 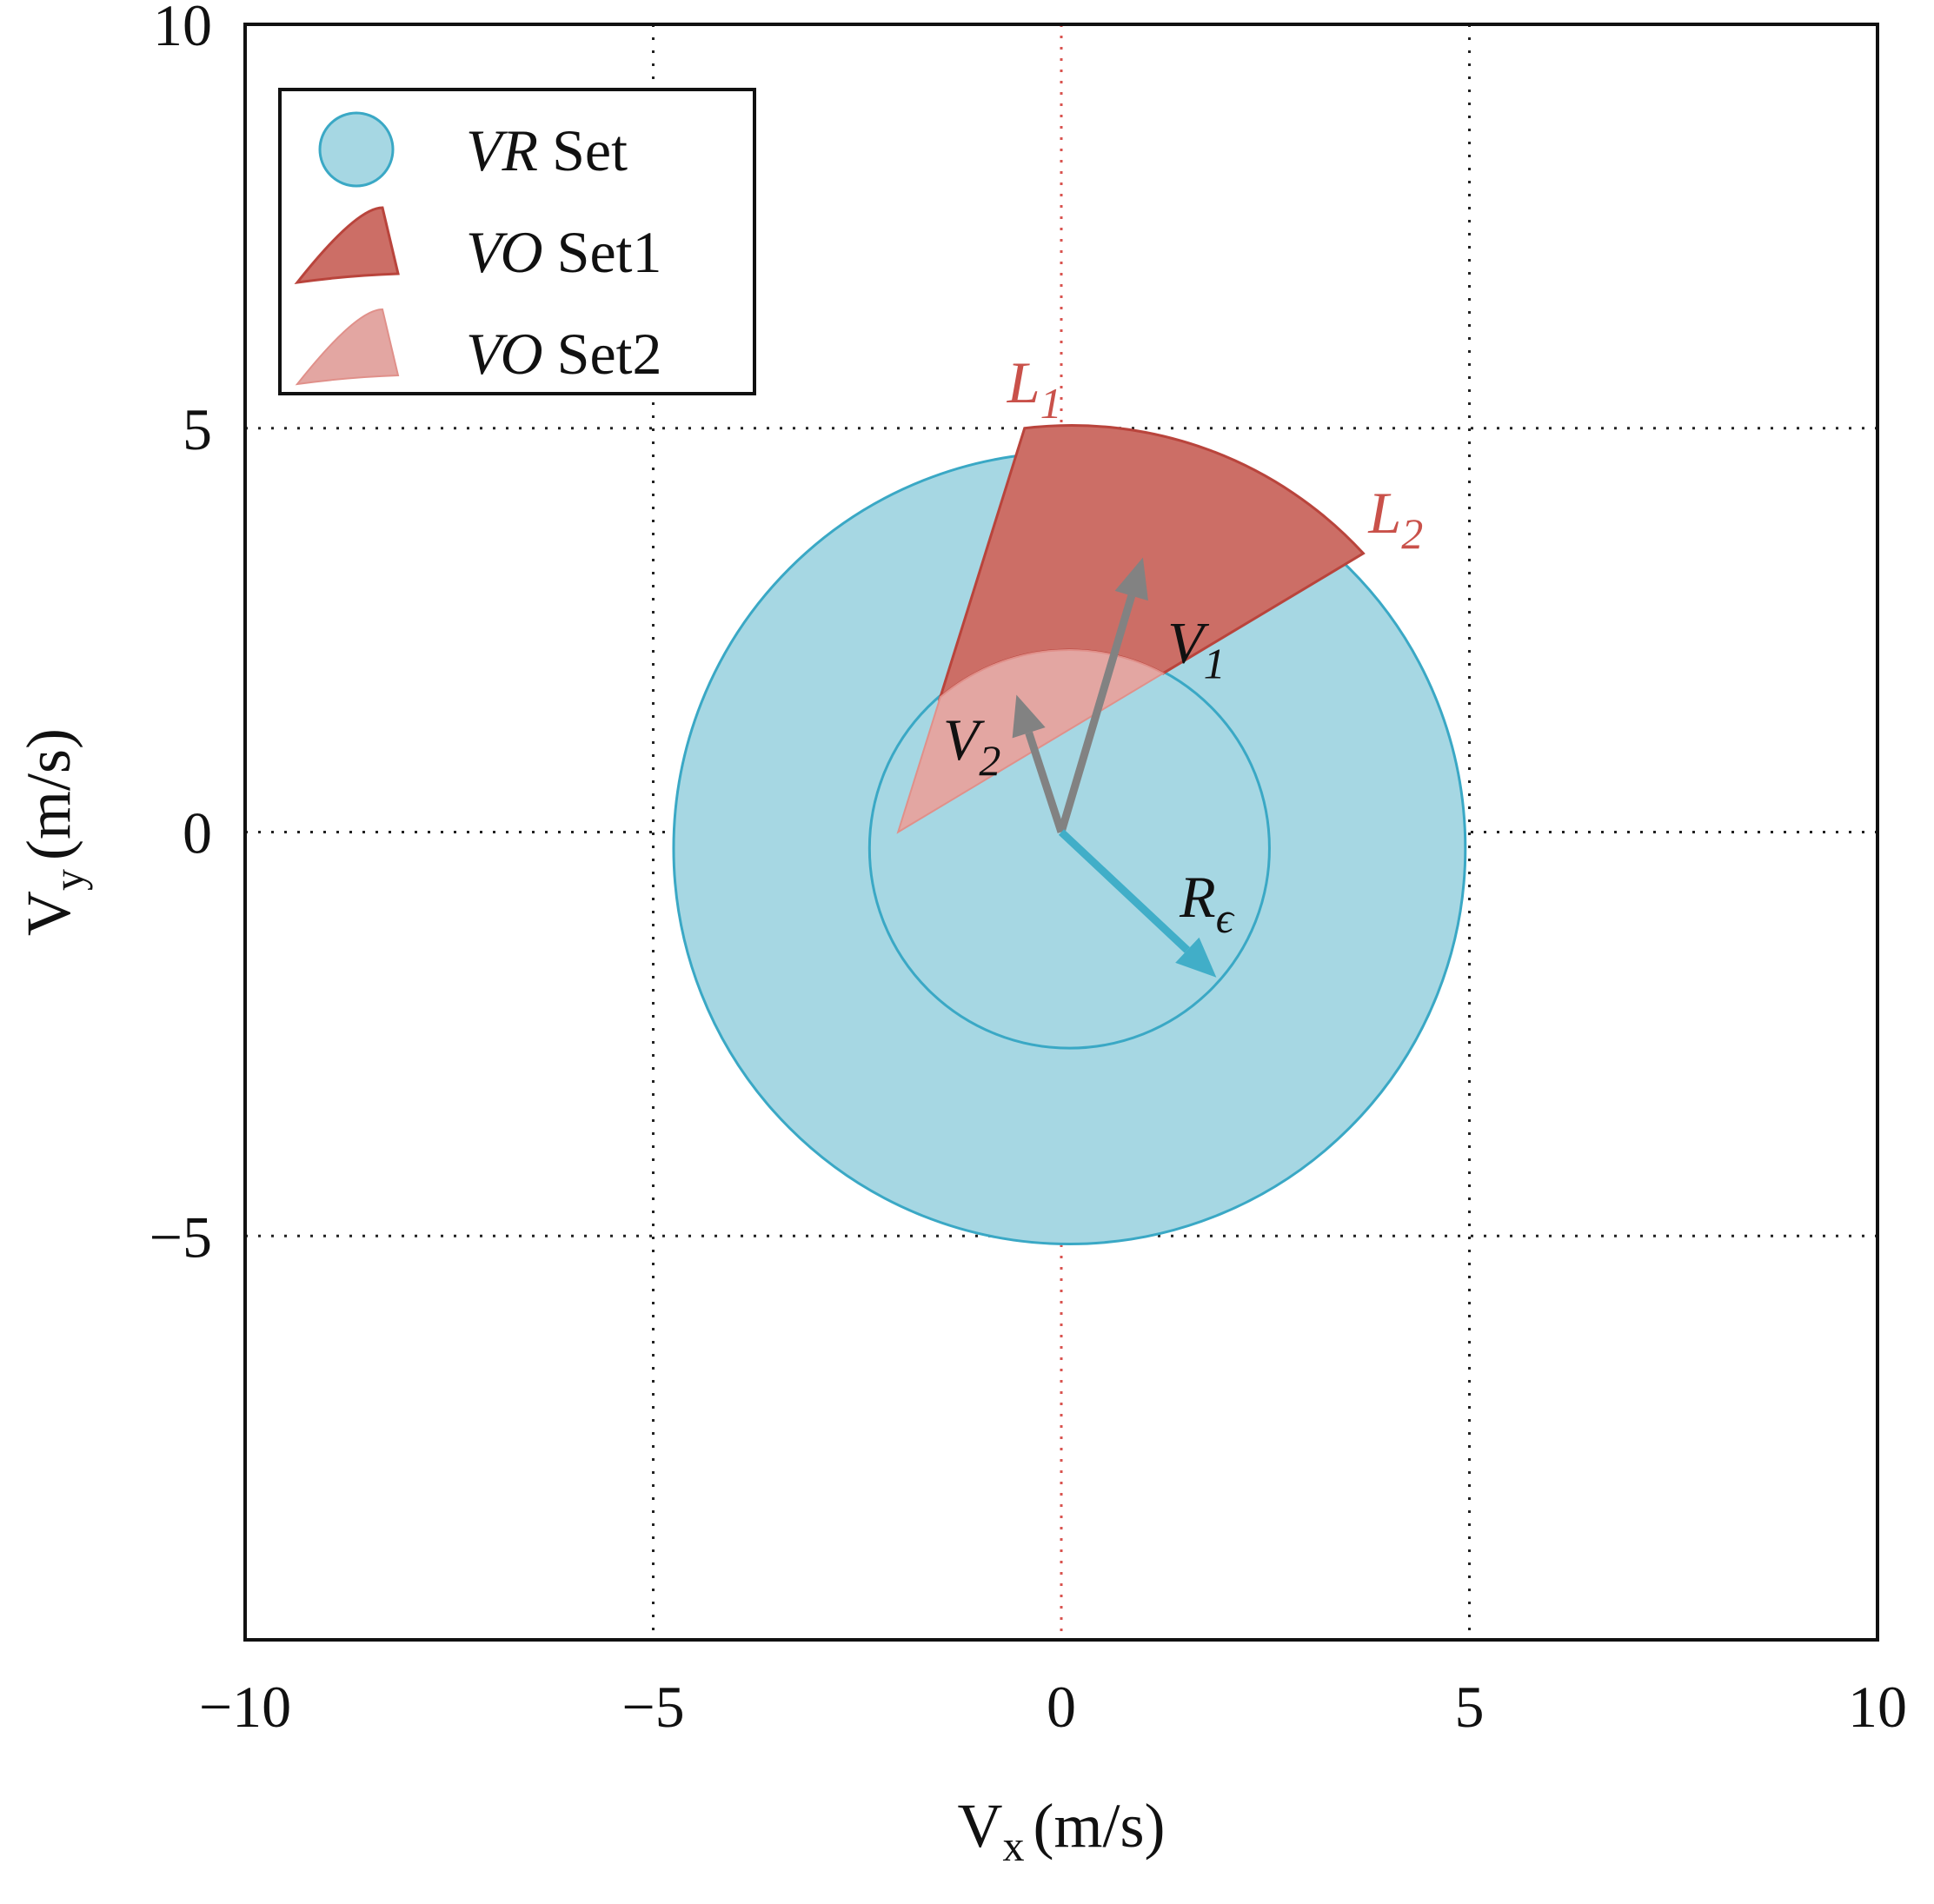 I want to click on legend-label-vr: VR Set, so click(x=547, y=150).